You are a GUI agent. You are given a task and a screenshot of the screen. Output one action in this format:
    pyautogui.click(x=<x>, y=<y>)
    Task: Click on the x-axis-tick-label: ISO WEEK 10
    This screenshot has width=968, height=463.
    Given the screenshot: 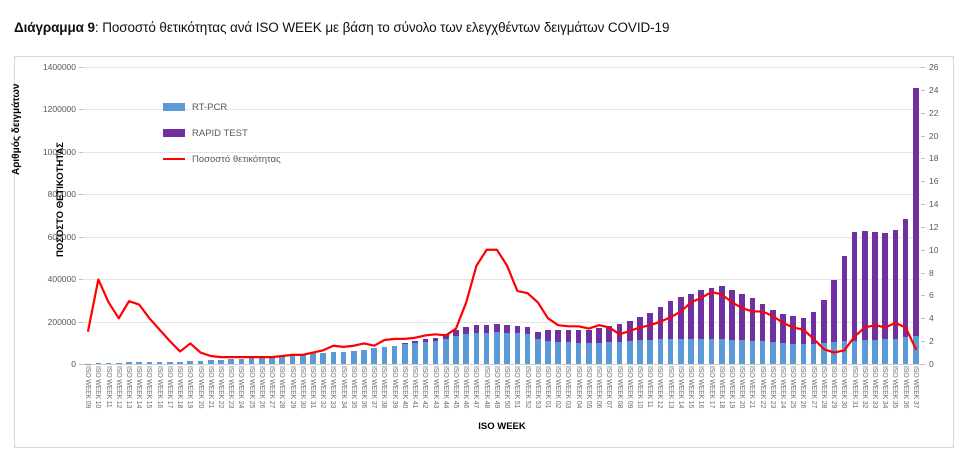 What is the action you would take?
    pyautogui.click(x=639, y=387)
    